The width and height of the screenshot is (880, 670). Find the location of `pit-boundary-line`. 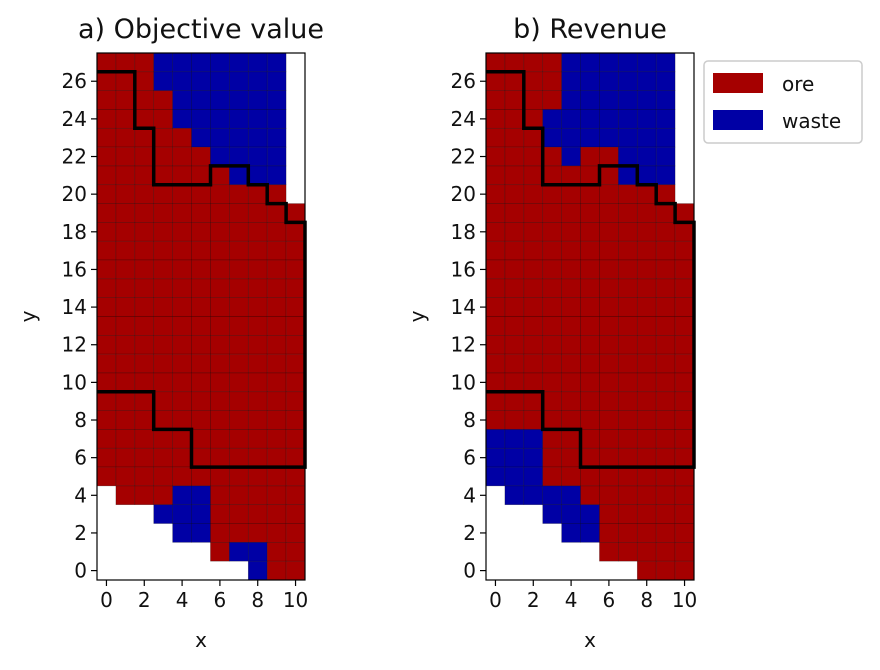

pit-boundary-line is located at coordinates (202, 269).